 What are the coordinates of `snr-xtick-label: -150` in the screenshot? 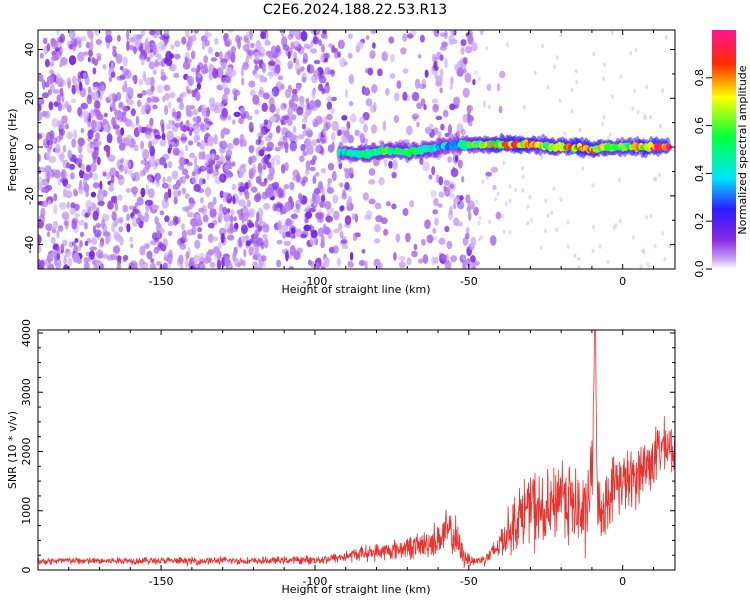 It's located at (161, 581).